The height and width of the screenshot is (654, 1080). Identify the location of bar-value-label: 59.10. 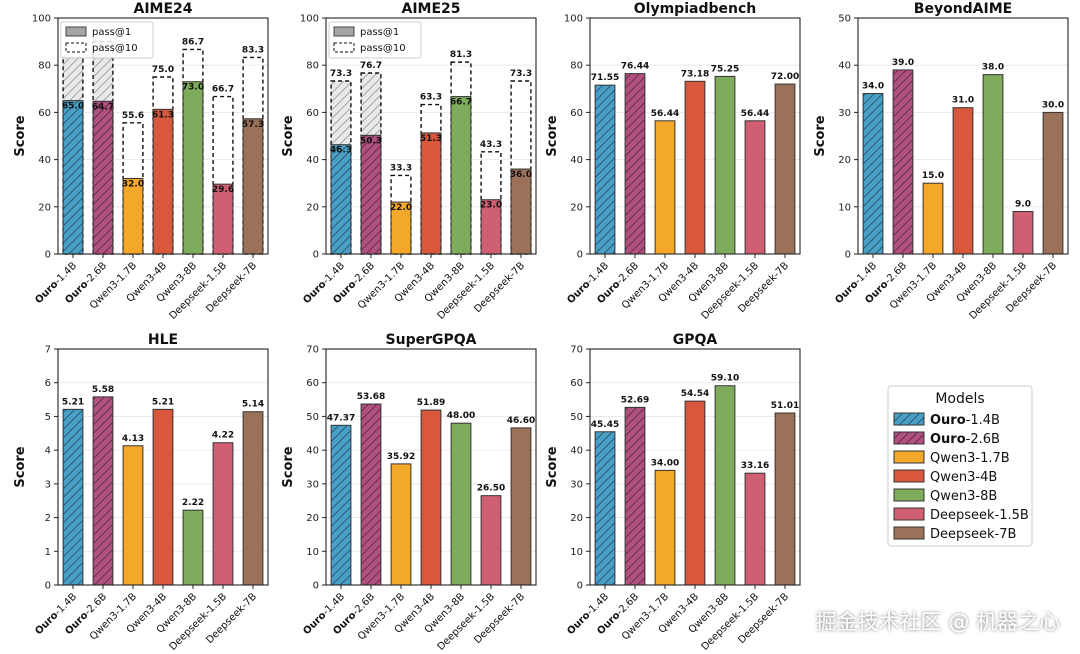
(725, 379).